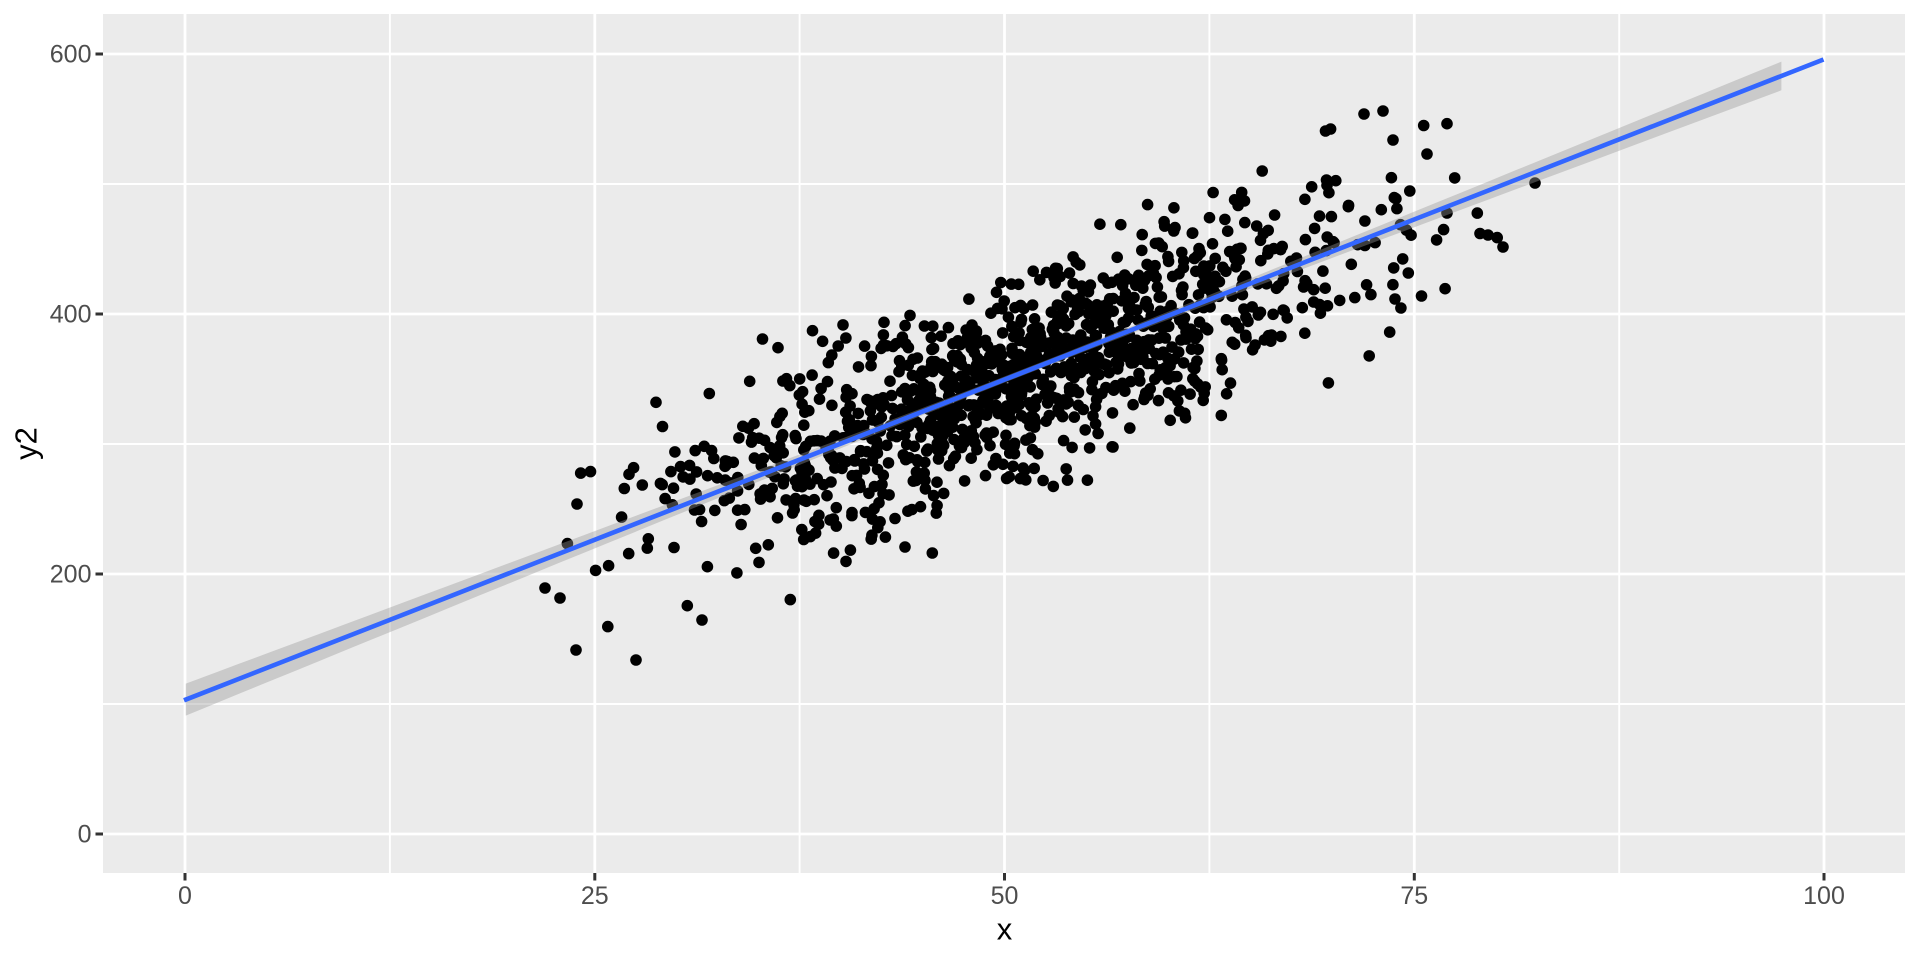 Image resolution: width=1920 pixels, height=965 pixels. Describe the element at coordinates (1005, 896) in the screenshot. I see `svg-text: 50` at that location.